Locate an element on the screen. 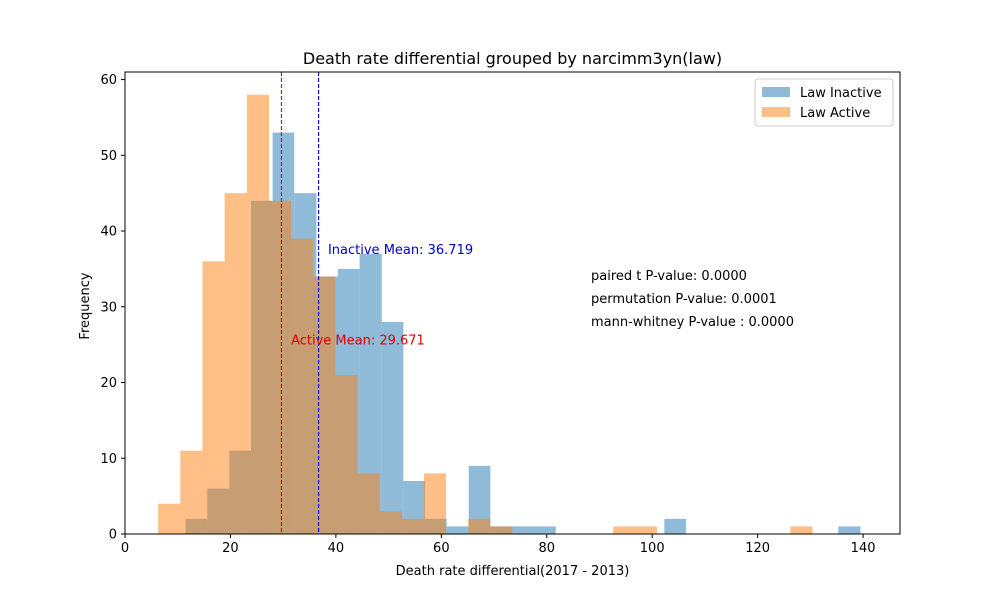 The height and width of the screenshot is (600, 1000). x-tick-label: 40 is located at coordinates (336, 548).